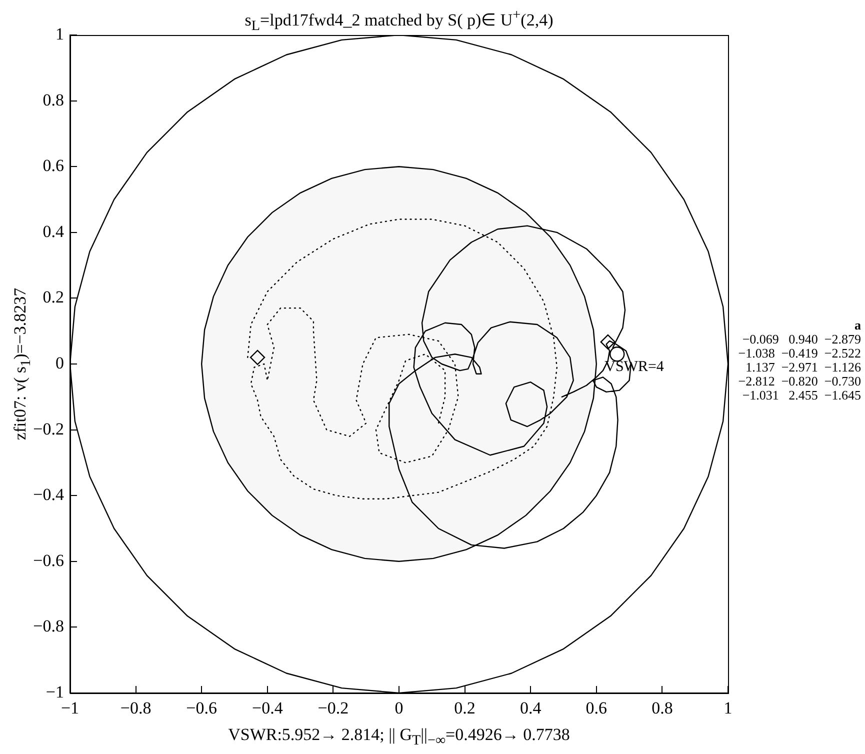 The width and height of the screenshot is (865, 754). I want to click on x-tick-label: −0.8, so click(136, 708).